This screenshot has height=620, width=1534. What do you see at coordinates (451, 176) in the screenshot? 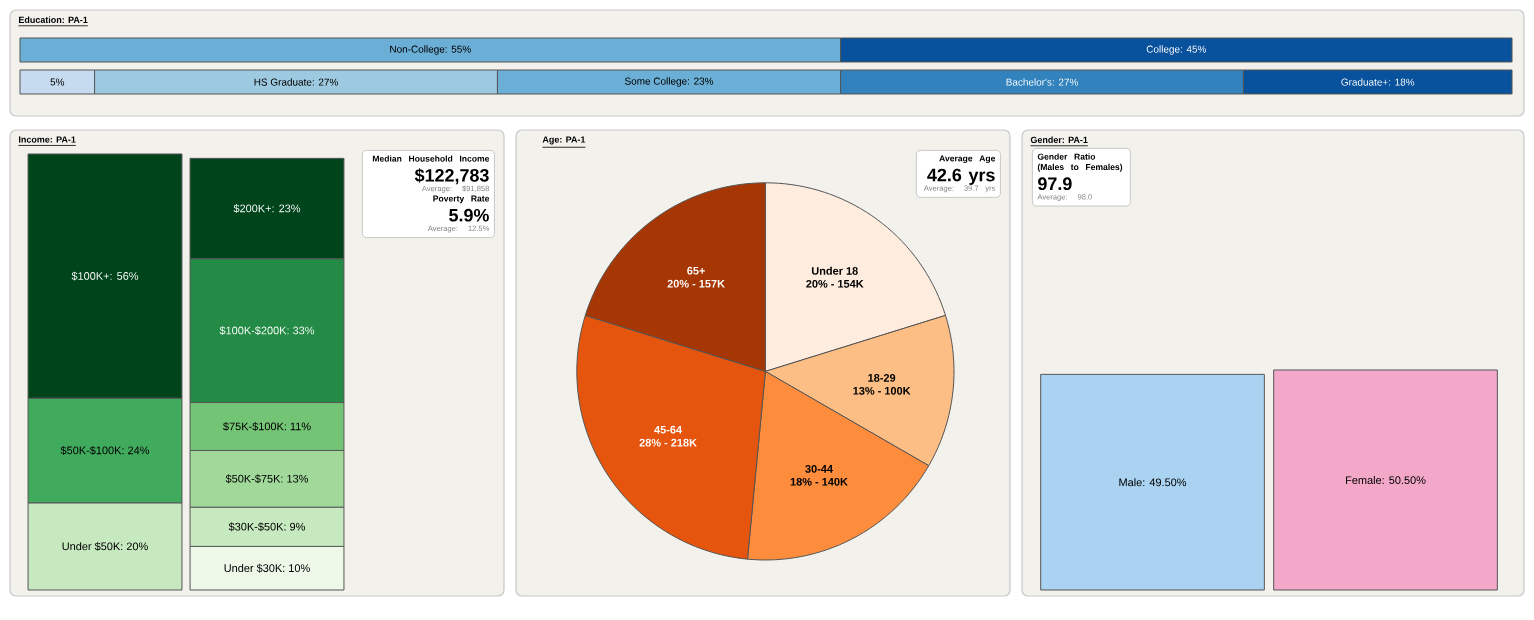
I see `text: $122,783` at bounding box center [451, 176].